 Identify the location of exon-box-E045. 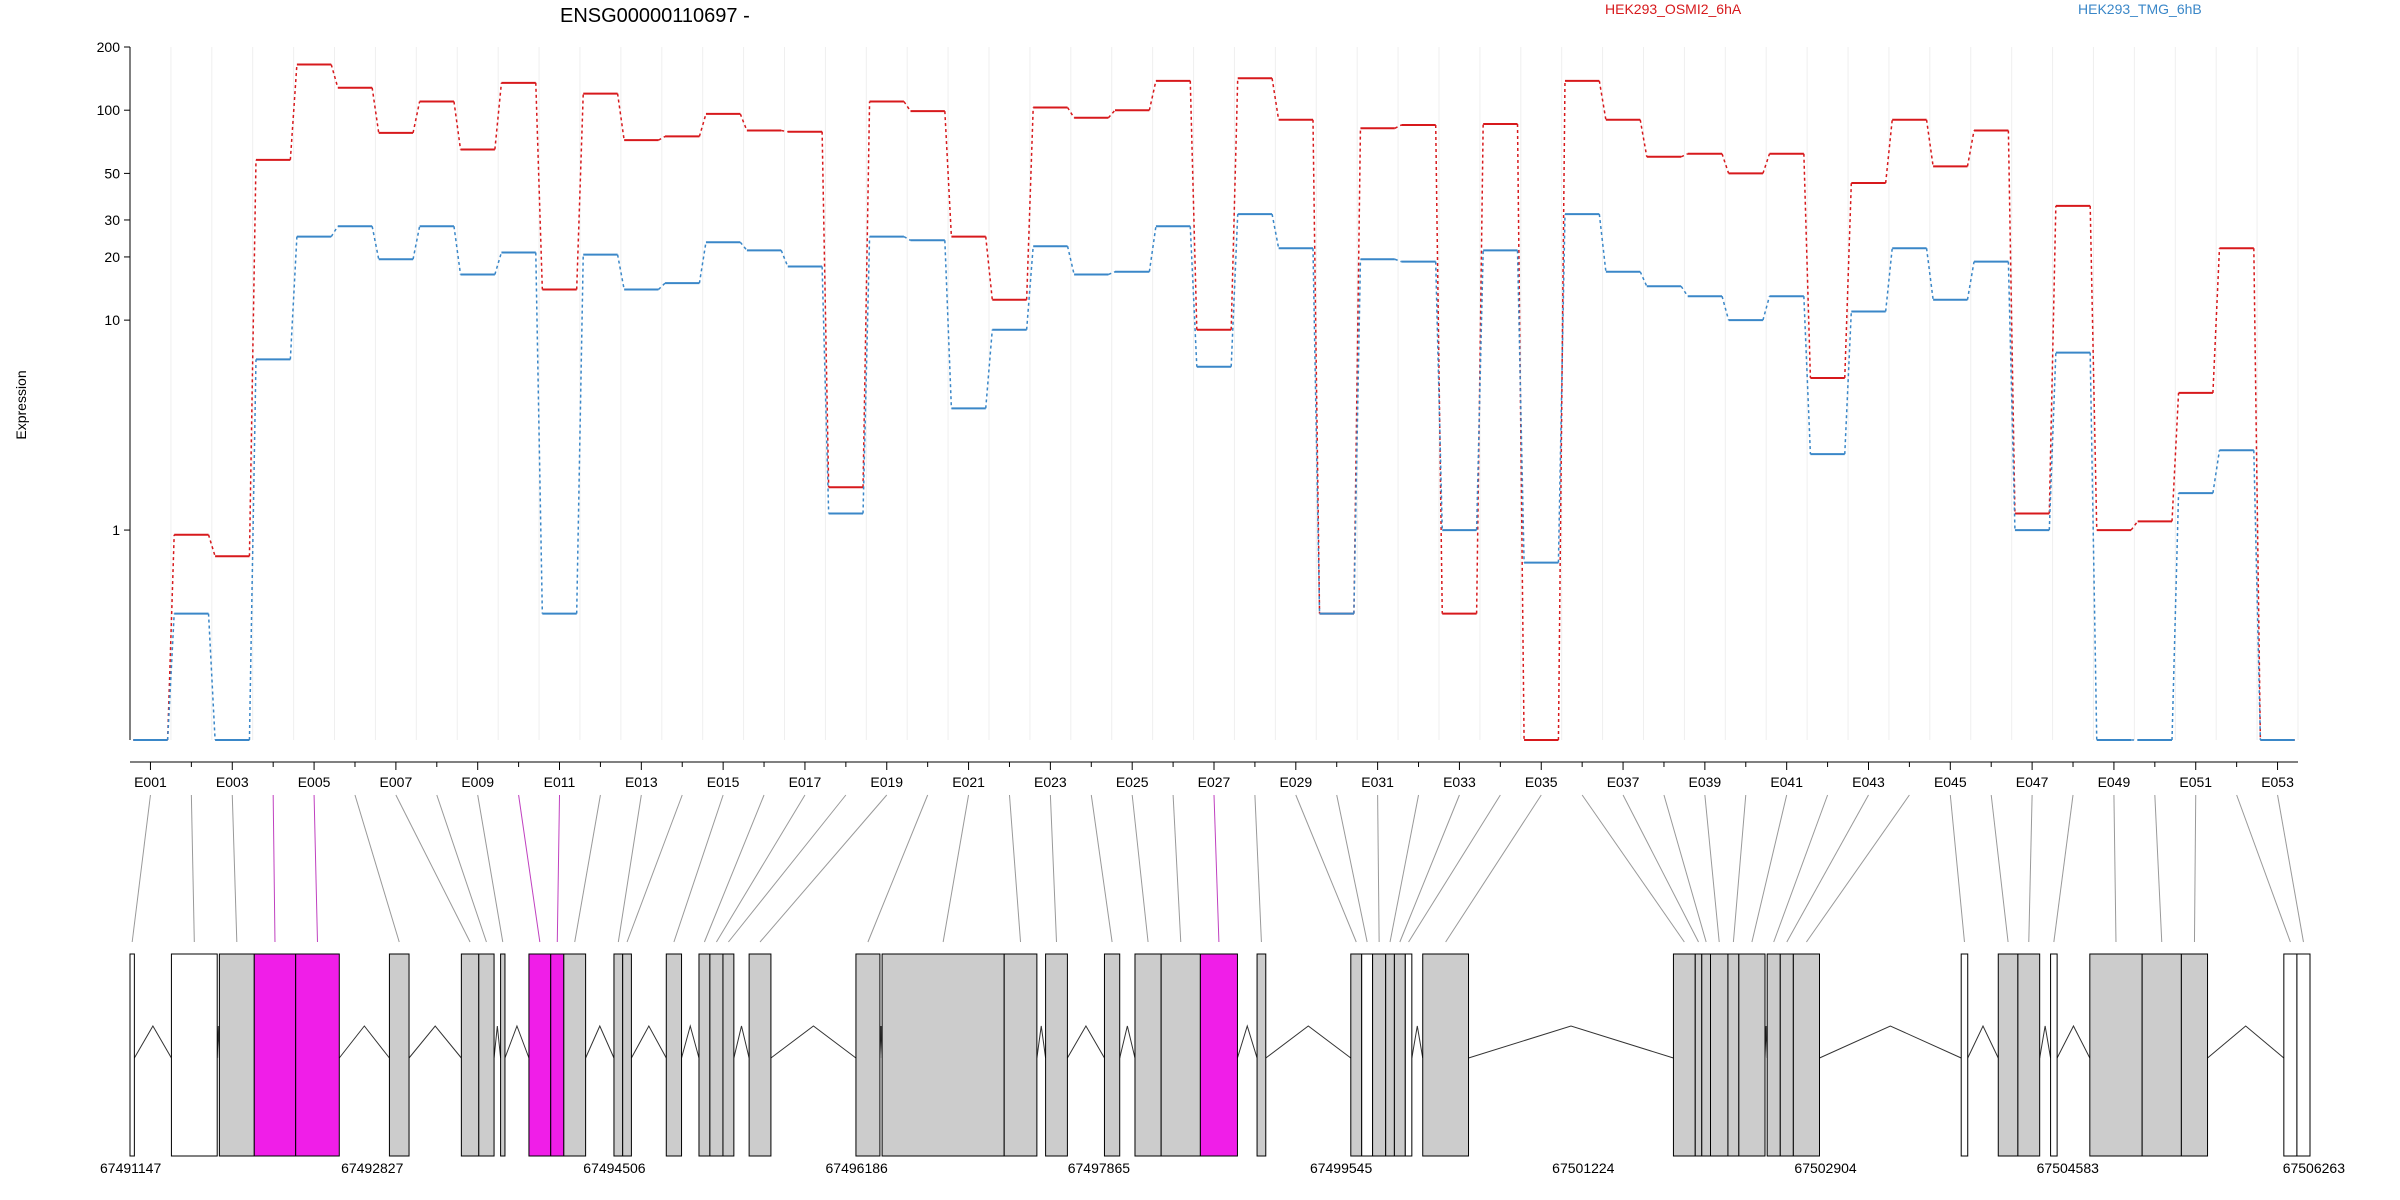
(1964, 1055).